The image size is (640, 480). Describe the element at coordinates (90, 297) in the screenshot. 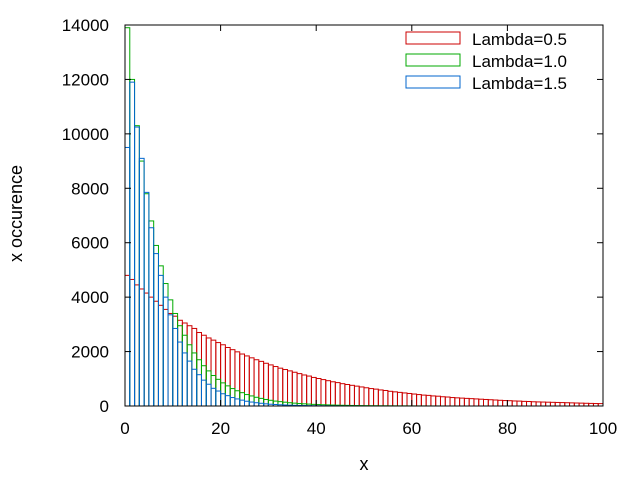

I see `y-tick-label: 4000` at that location.